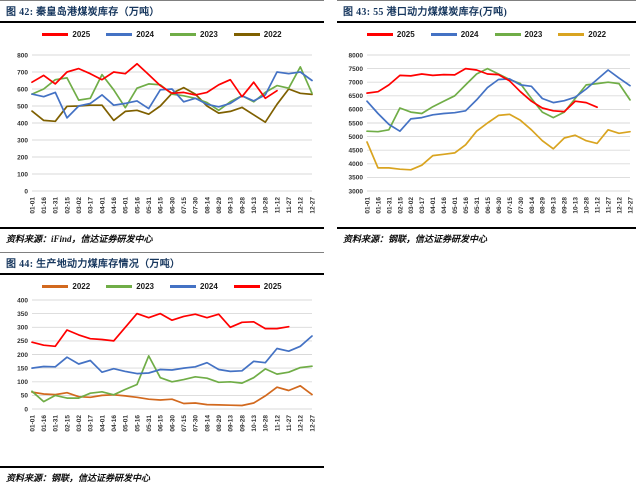  I want to click on y-tick-label: 500, so click(22, 106).